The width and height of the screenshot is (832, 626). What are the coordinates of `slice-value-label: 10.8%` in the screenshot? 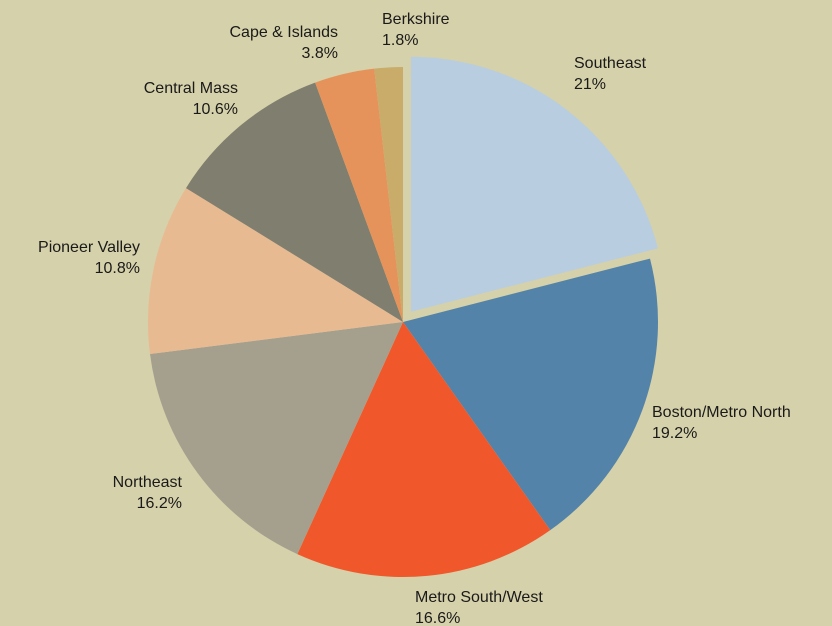 It's located at (117, 268).